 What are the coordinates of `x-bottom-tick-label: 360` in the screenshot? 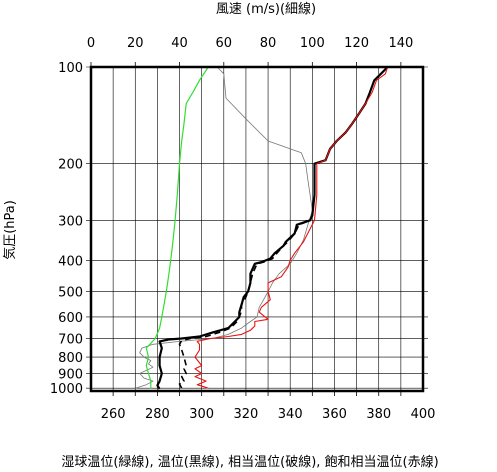 It's located at (334, 414).